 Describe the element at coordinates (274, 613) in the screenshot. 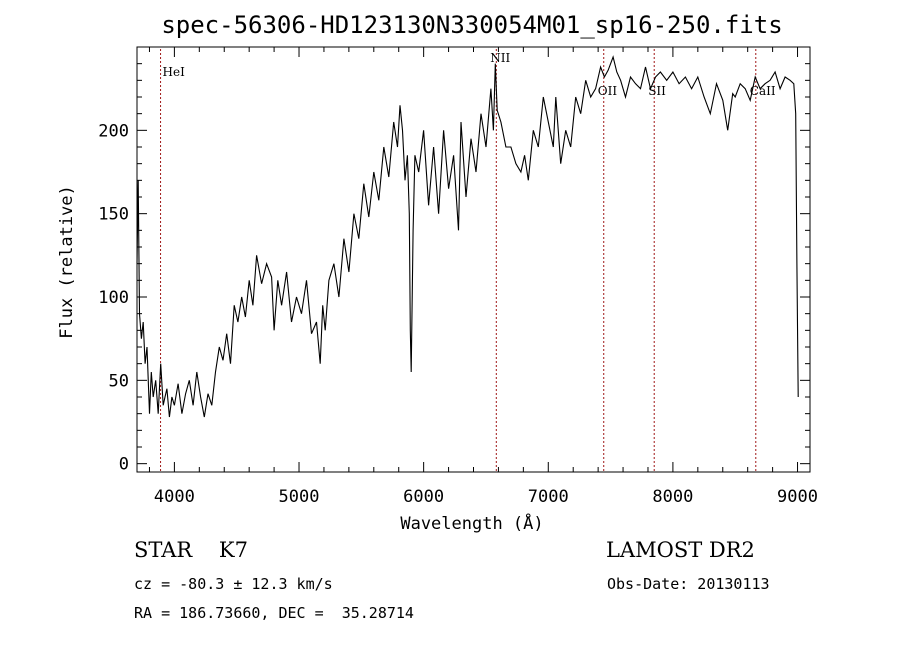

I see `coordinates-readout: RA = 186.73660, DEC = 35.28714` at that location.